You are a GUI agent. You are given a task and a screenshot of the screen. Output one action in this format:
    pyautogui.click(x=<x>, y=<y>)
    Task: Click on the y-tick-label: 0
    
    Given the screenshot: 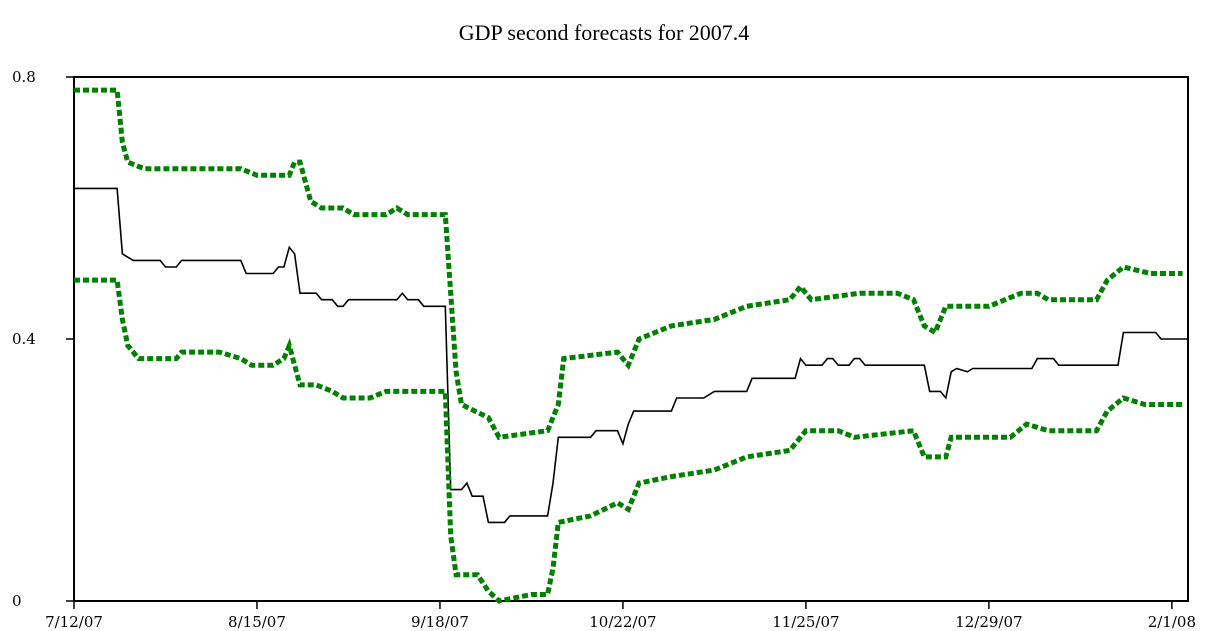 What is the action you would take?
    pyautogui.click(x=17, y=601)
    